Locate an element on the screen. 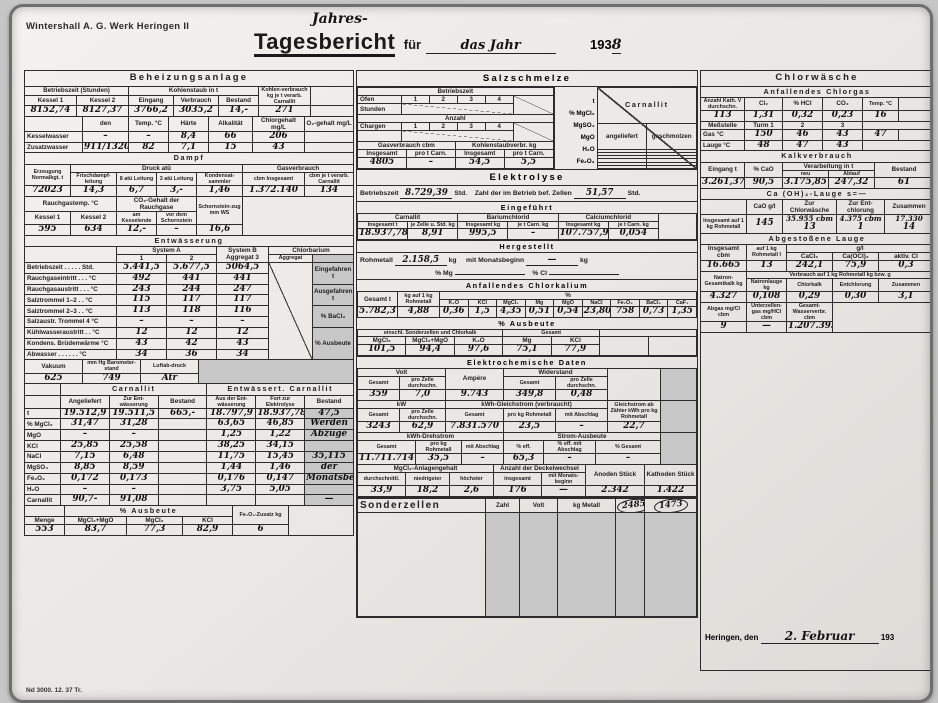  col-header: Natron-Gesamtkalk kg is located at coordinates (723, 281).